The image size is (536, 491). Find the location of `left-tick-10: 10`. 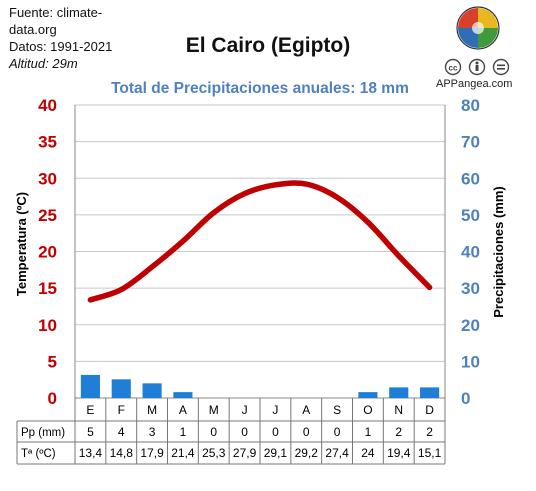

left-tick-10: 10 is located at coordinates (47, 325).